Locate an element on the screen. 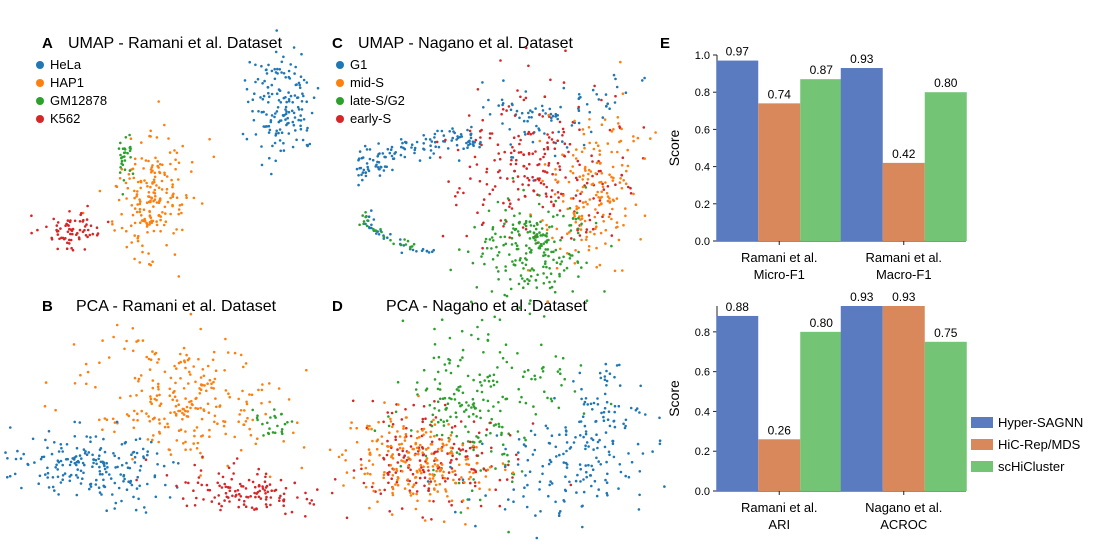 Image resolution: width=1113 pixels, height=560 pixels. legend-swatch is located at coordinates (982, 466).